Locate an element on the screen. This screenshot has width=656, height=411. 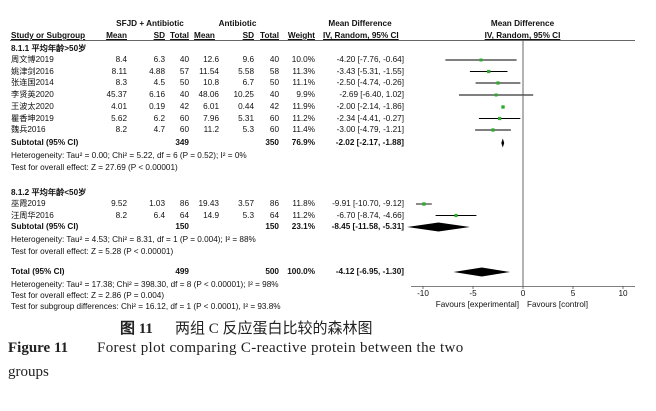
sd1-header: SD is located at coordinates (159, 35).